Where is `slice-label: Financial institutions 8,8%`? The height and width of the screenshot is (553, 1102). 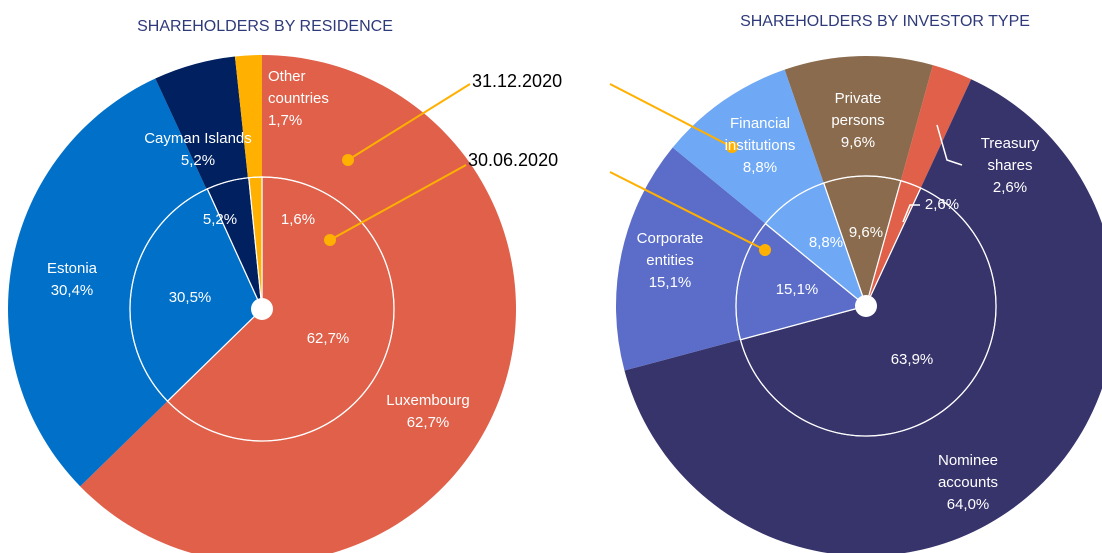 slice-label: Financial institutions 8,8% is located at coordinates (760, 146).